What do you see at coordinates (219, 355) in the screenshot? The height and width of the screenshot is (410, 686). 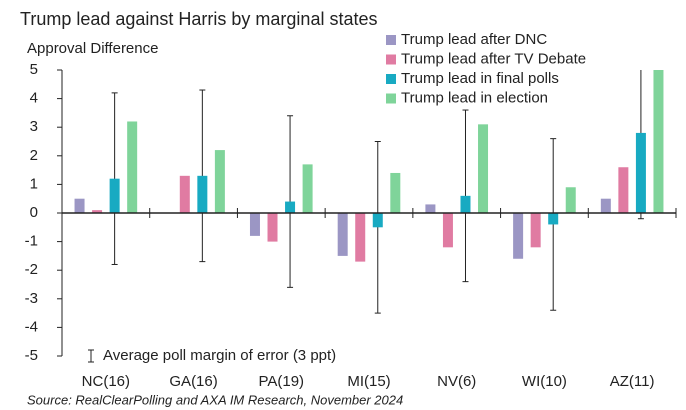 I see `error-legend-label: Average poll margin of error (3 ppt)` at bounding box center [219, 355].